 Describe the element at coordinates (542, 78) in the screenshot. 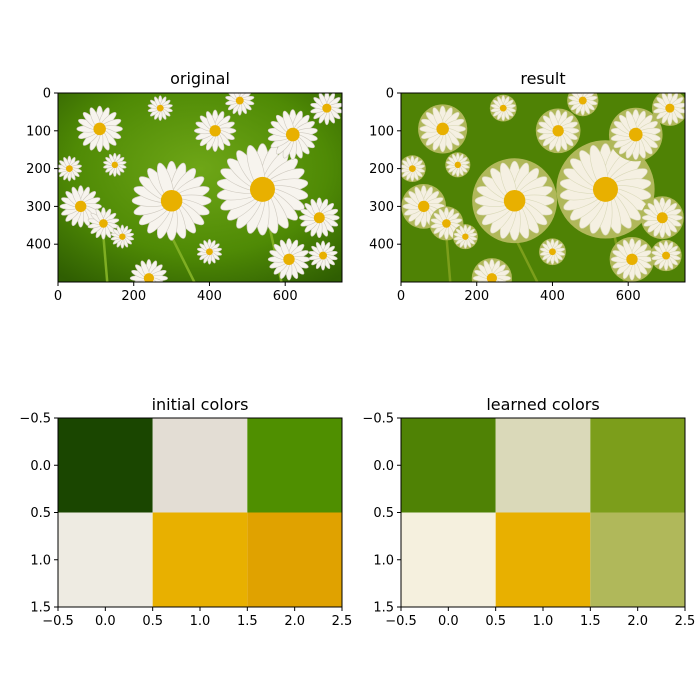

I see `panel-result-title: result` at that location.